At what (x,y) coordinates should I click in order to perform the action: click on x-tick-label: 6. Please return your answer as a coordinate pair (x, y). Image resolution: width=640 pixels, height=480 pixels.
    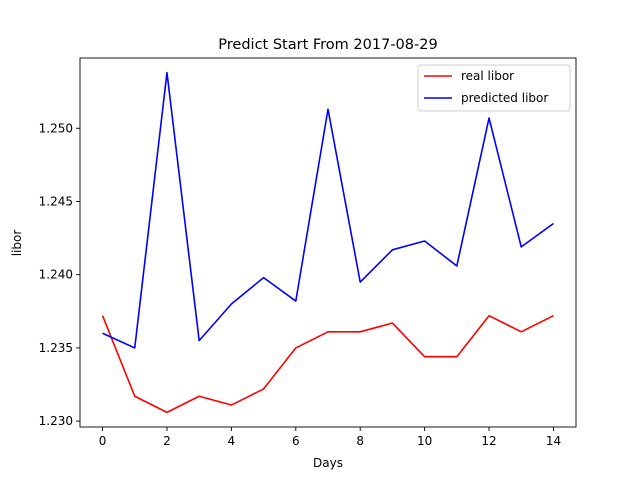
    Looking at the image, I should click on (296, 441).